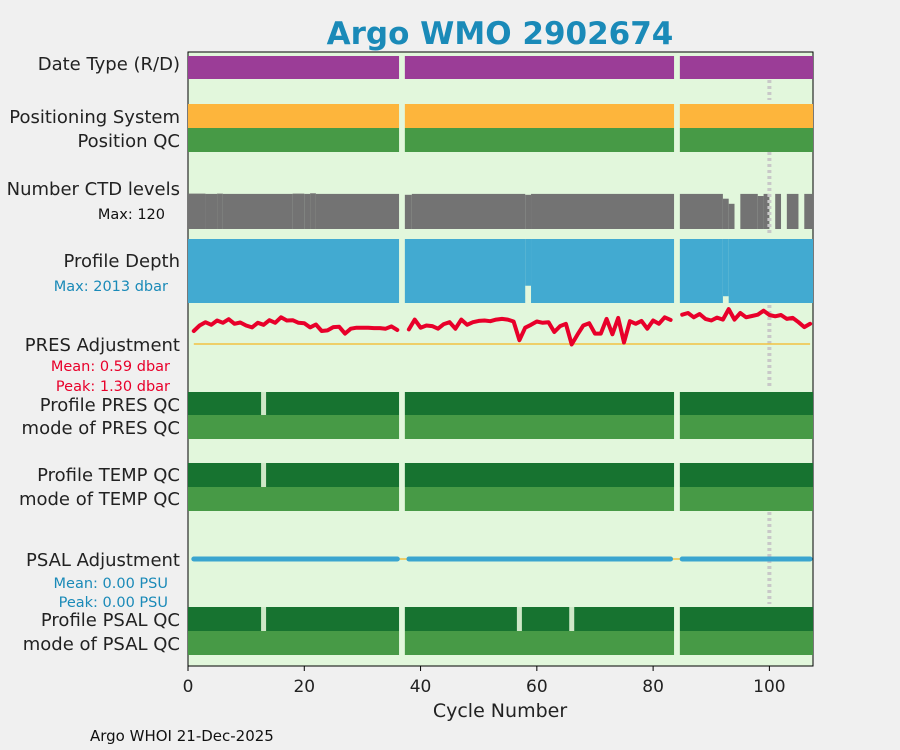  What do you see at coordinates (94, 117) in the screenshot?
I see `label-positioning-system: Positioning System` at bounding box center [94, 117].